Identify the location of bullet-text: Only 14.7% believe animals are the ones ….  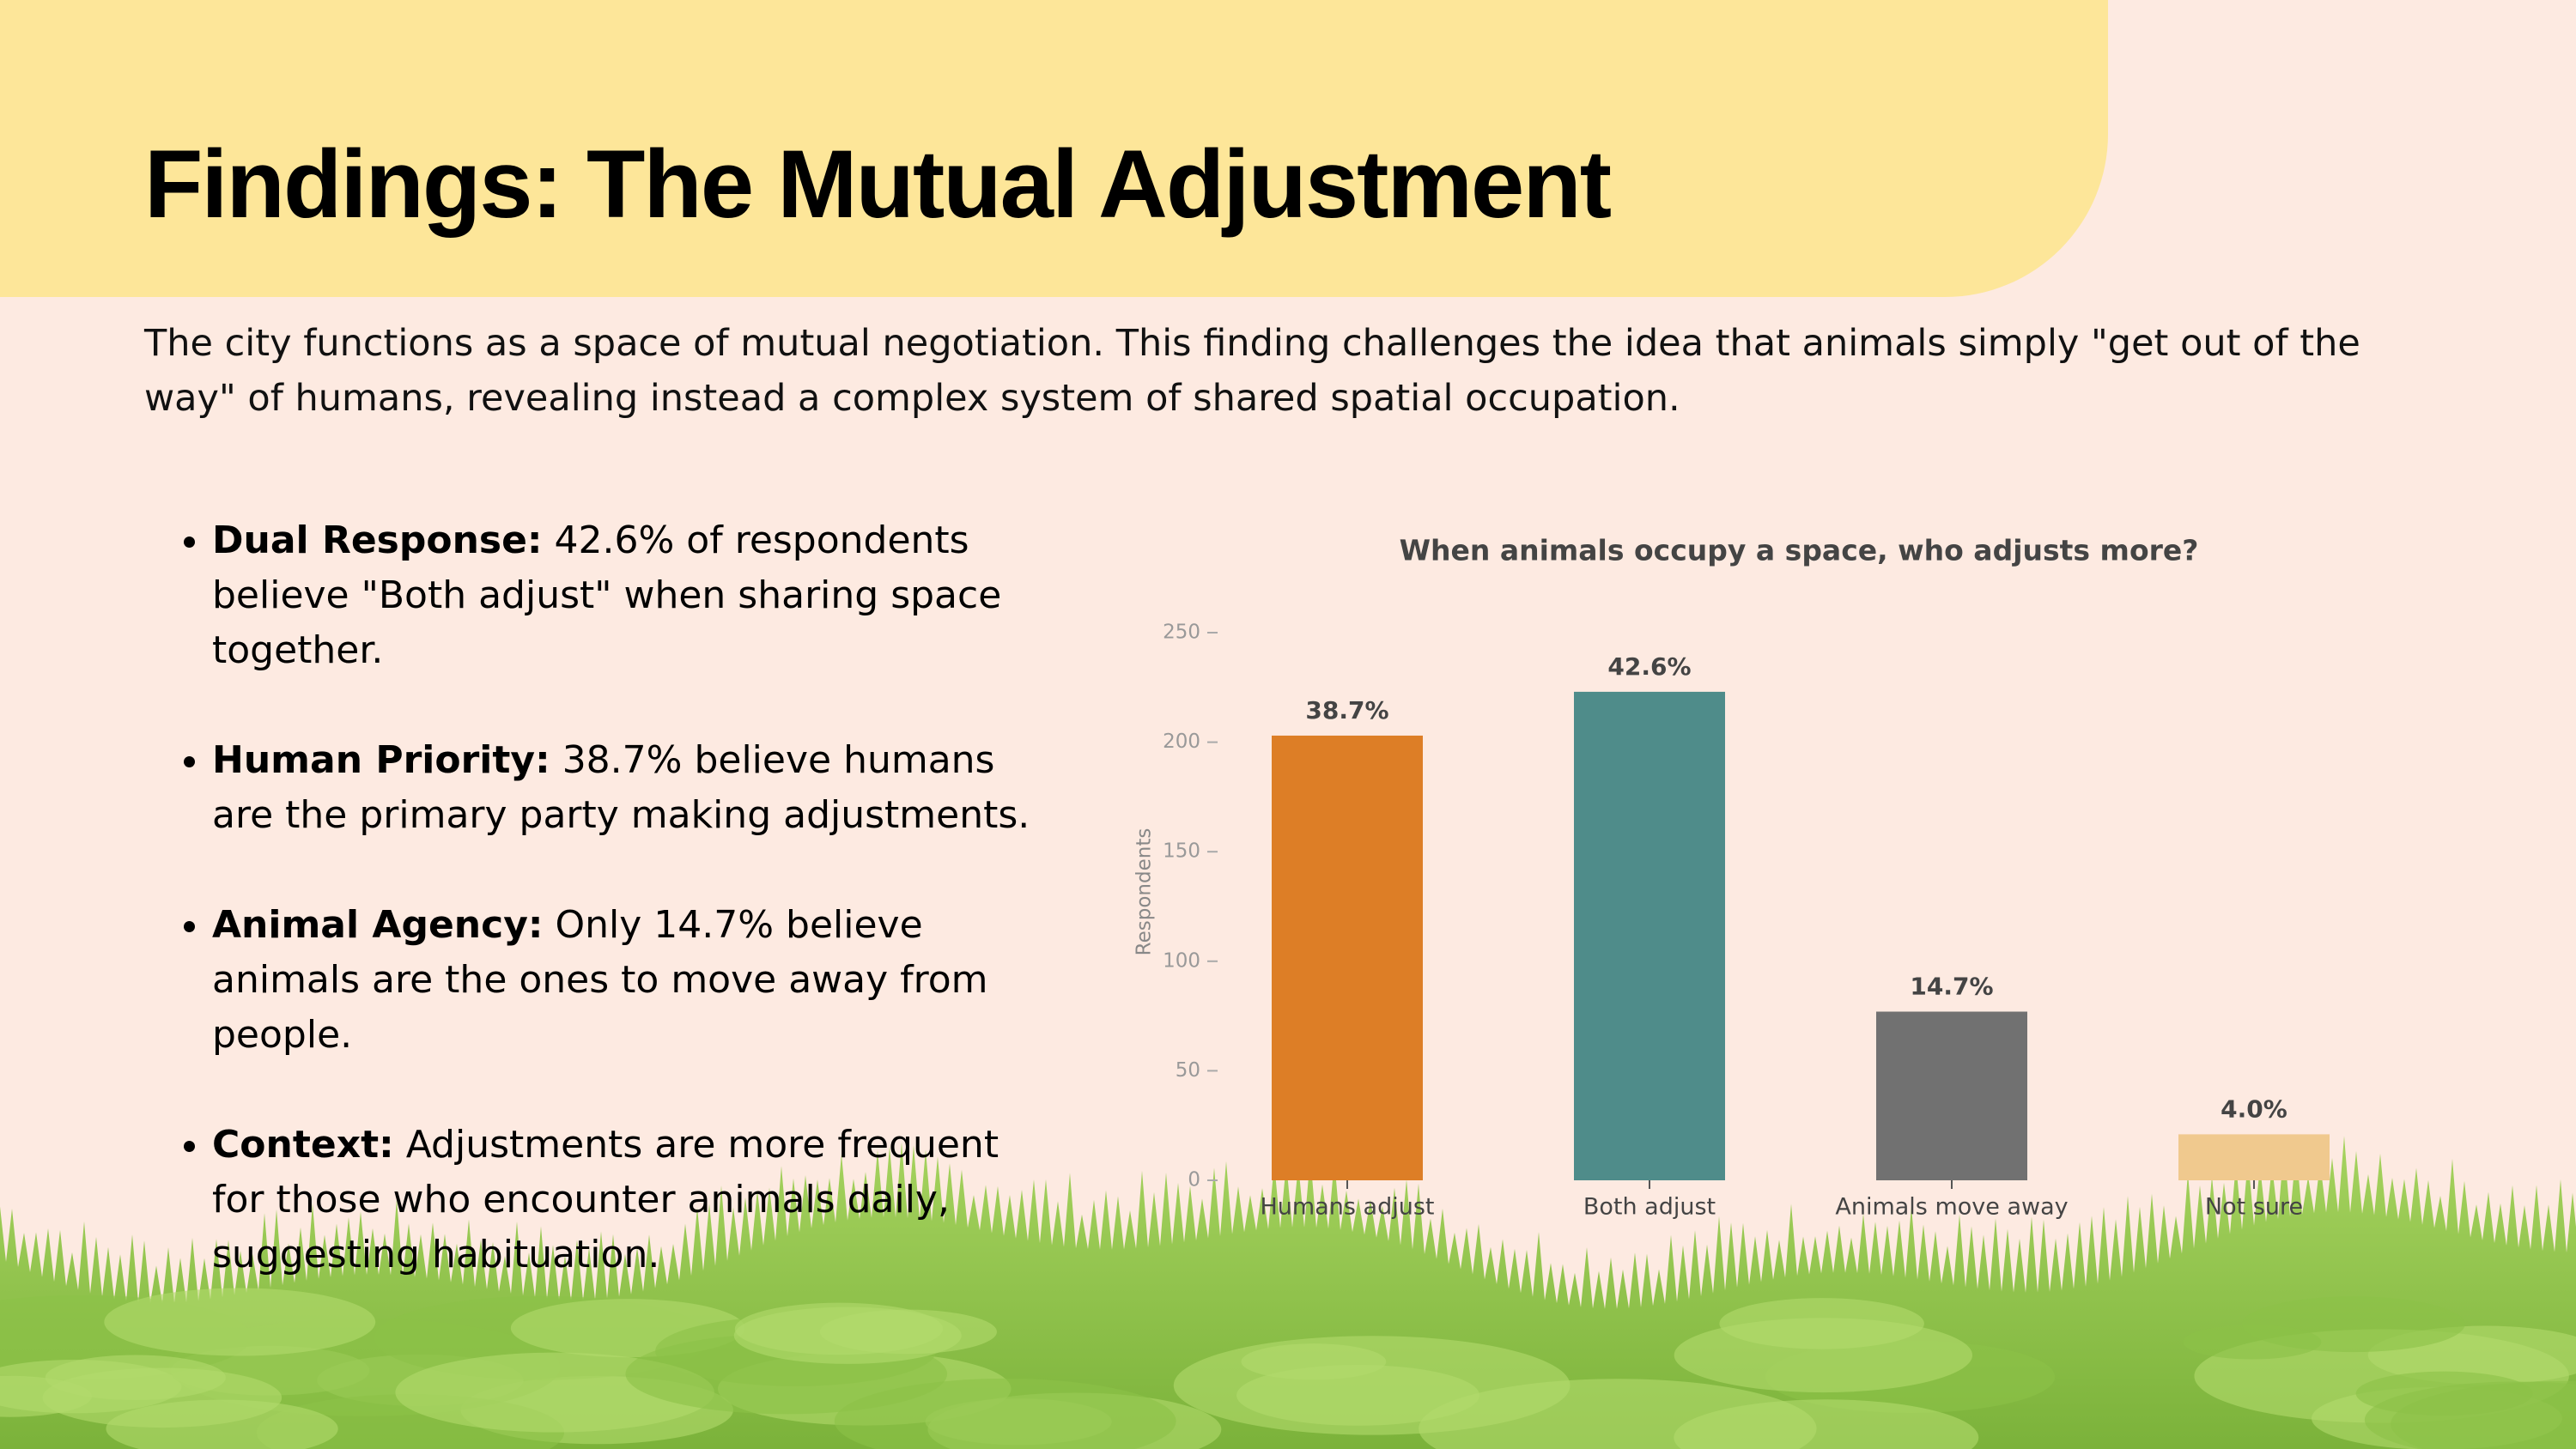
(600, 980).